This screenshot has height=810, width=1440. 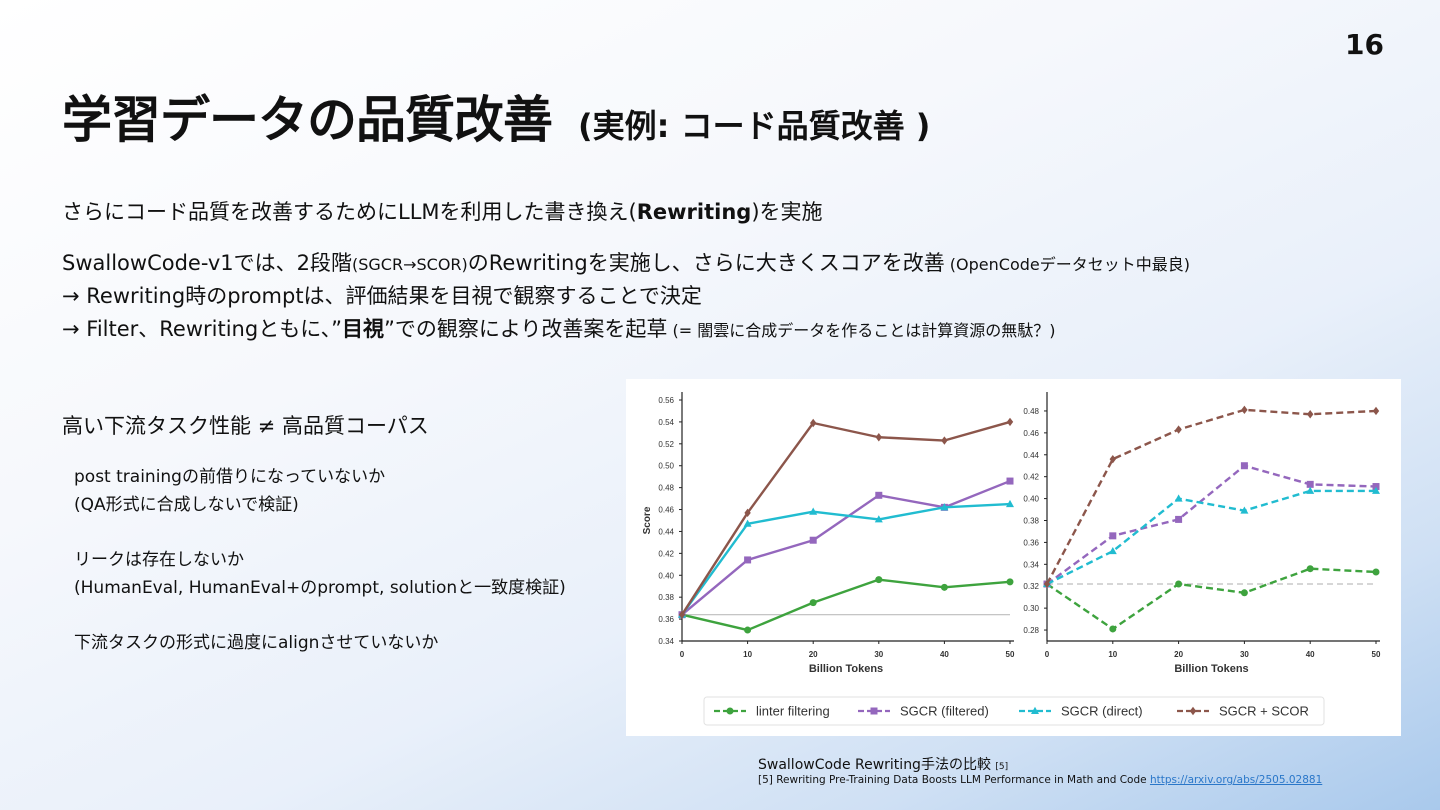 I want to click on legend-box, so click(x=1014, y=711).